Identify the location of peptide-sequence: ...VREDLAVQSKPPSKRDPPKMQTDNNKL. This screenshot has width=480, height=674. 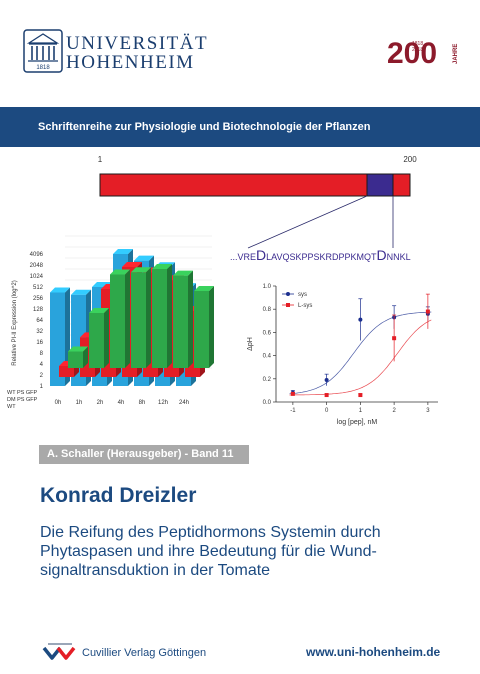
(320, 255).